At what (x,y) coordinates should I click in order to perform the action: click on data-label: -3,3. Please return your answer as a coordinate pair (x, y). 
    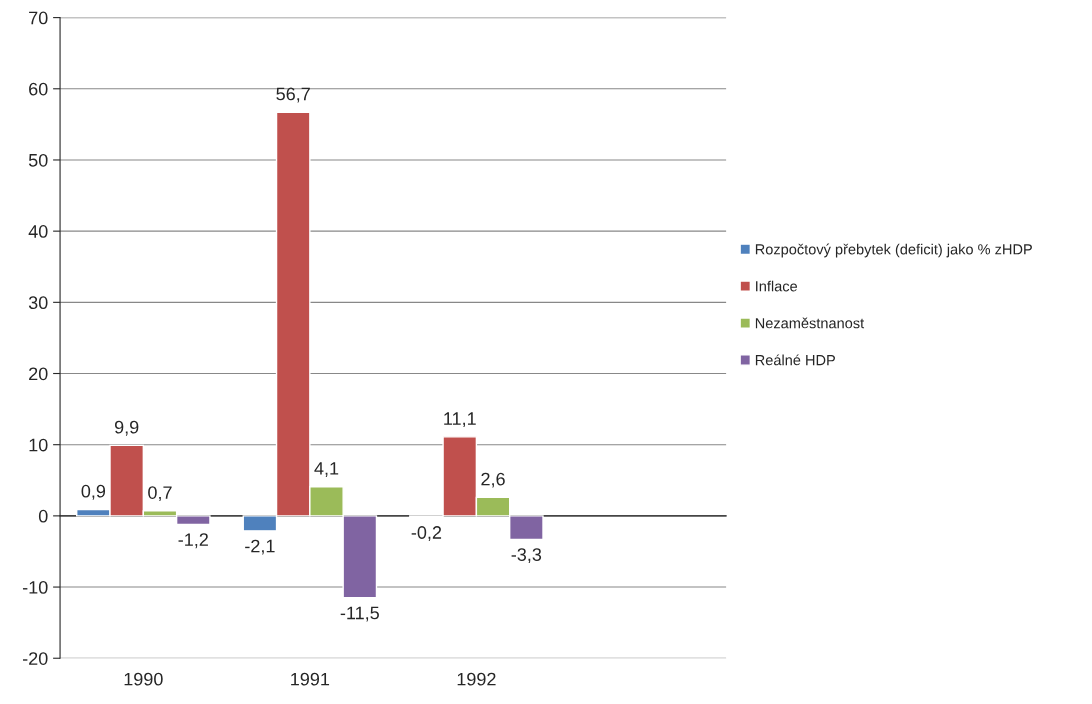
    Looking at the image, I should click on (526, 556).